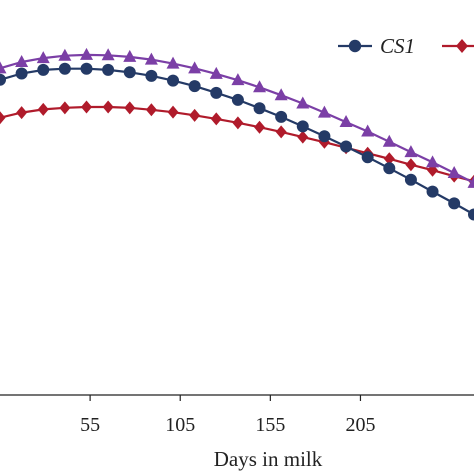  Describe the element at coordinates (270, 425) in the screenshot. I see `x-tick-label-155: 155` at that location.